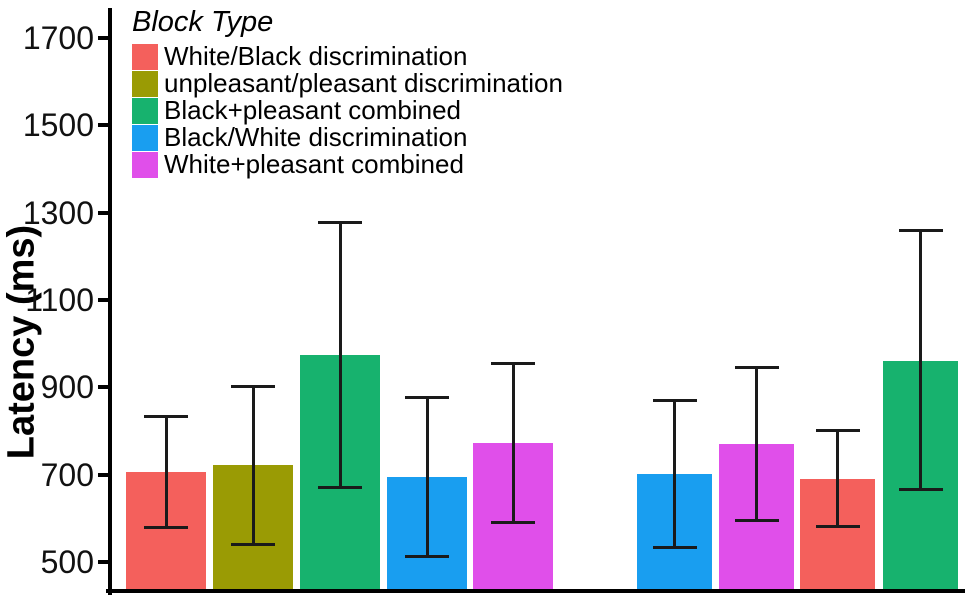 The height and width of the screenshot is (603, 975). Describe the element at coordinates (314, 164) in the screenshot. I see `legend-label: White+pleasant combined` at that location.